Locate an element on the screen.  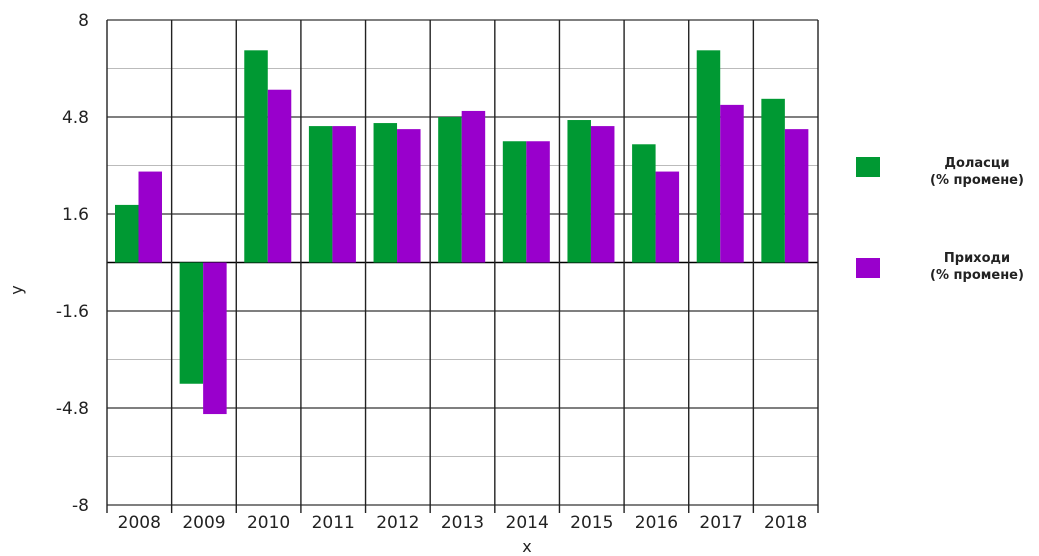
x-tick-label: 2016 is located at coordinates (656, 523).